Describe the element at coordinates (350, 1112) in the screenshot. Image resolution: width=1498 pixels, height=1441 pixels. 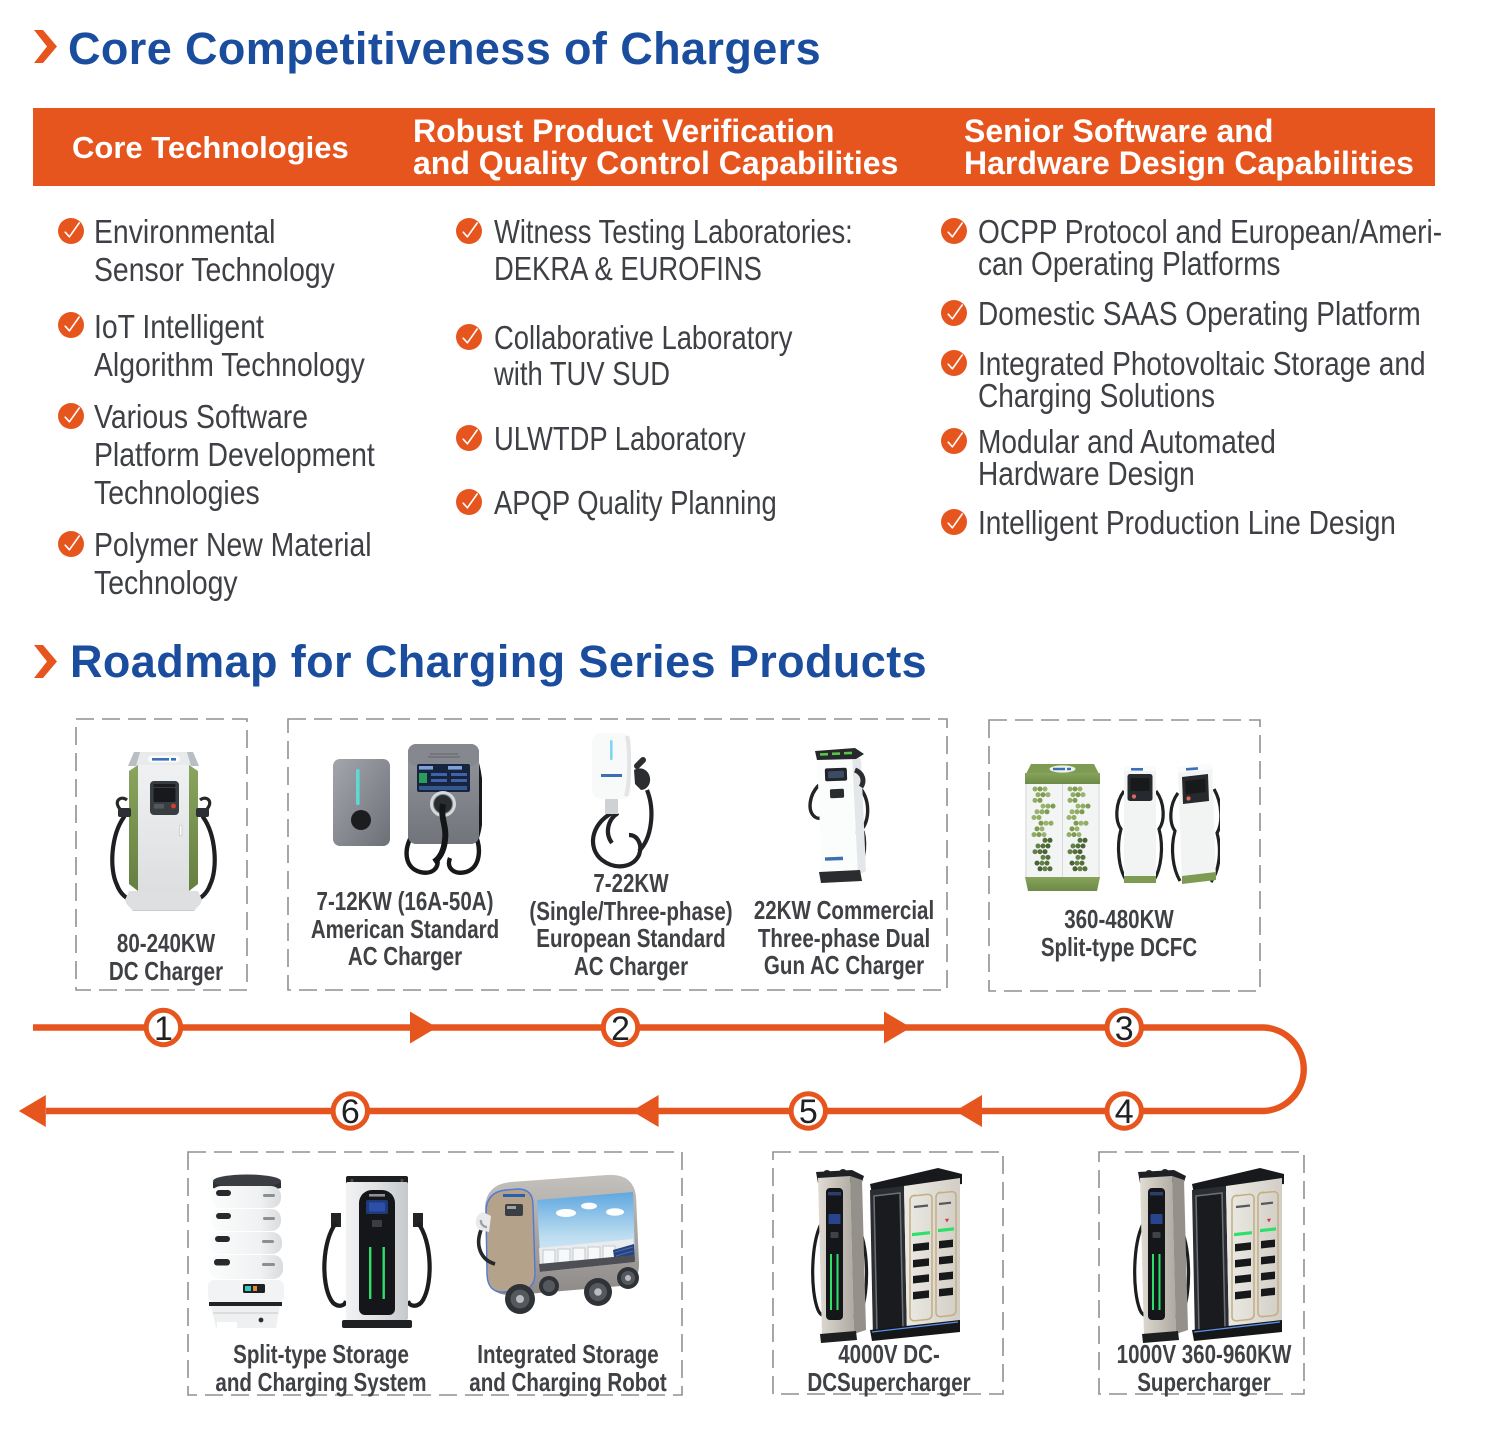
I see `svg-text: 6` at that location.